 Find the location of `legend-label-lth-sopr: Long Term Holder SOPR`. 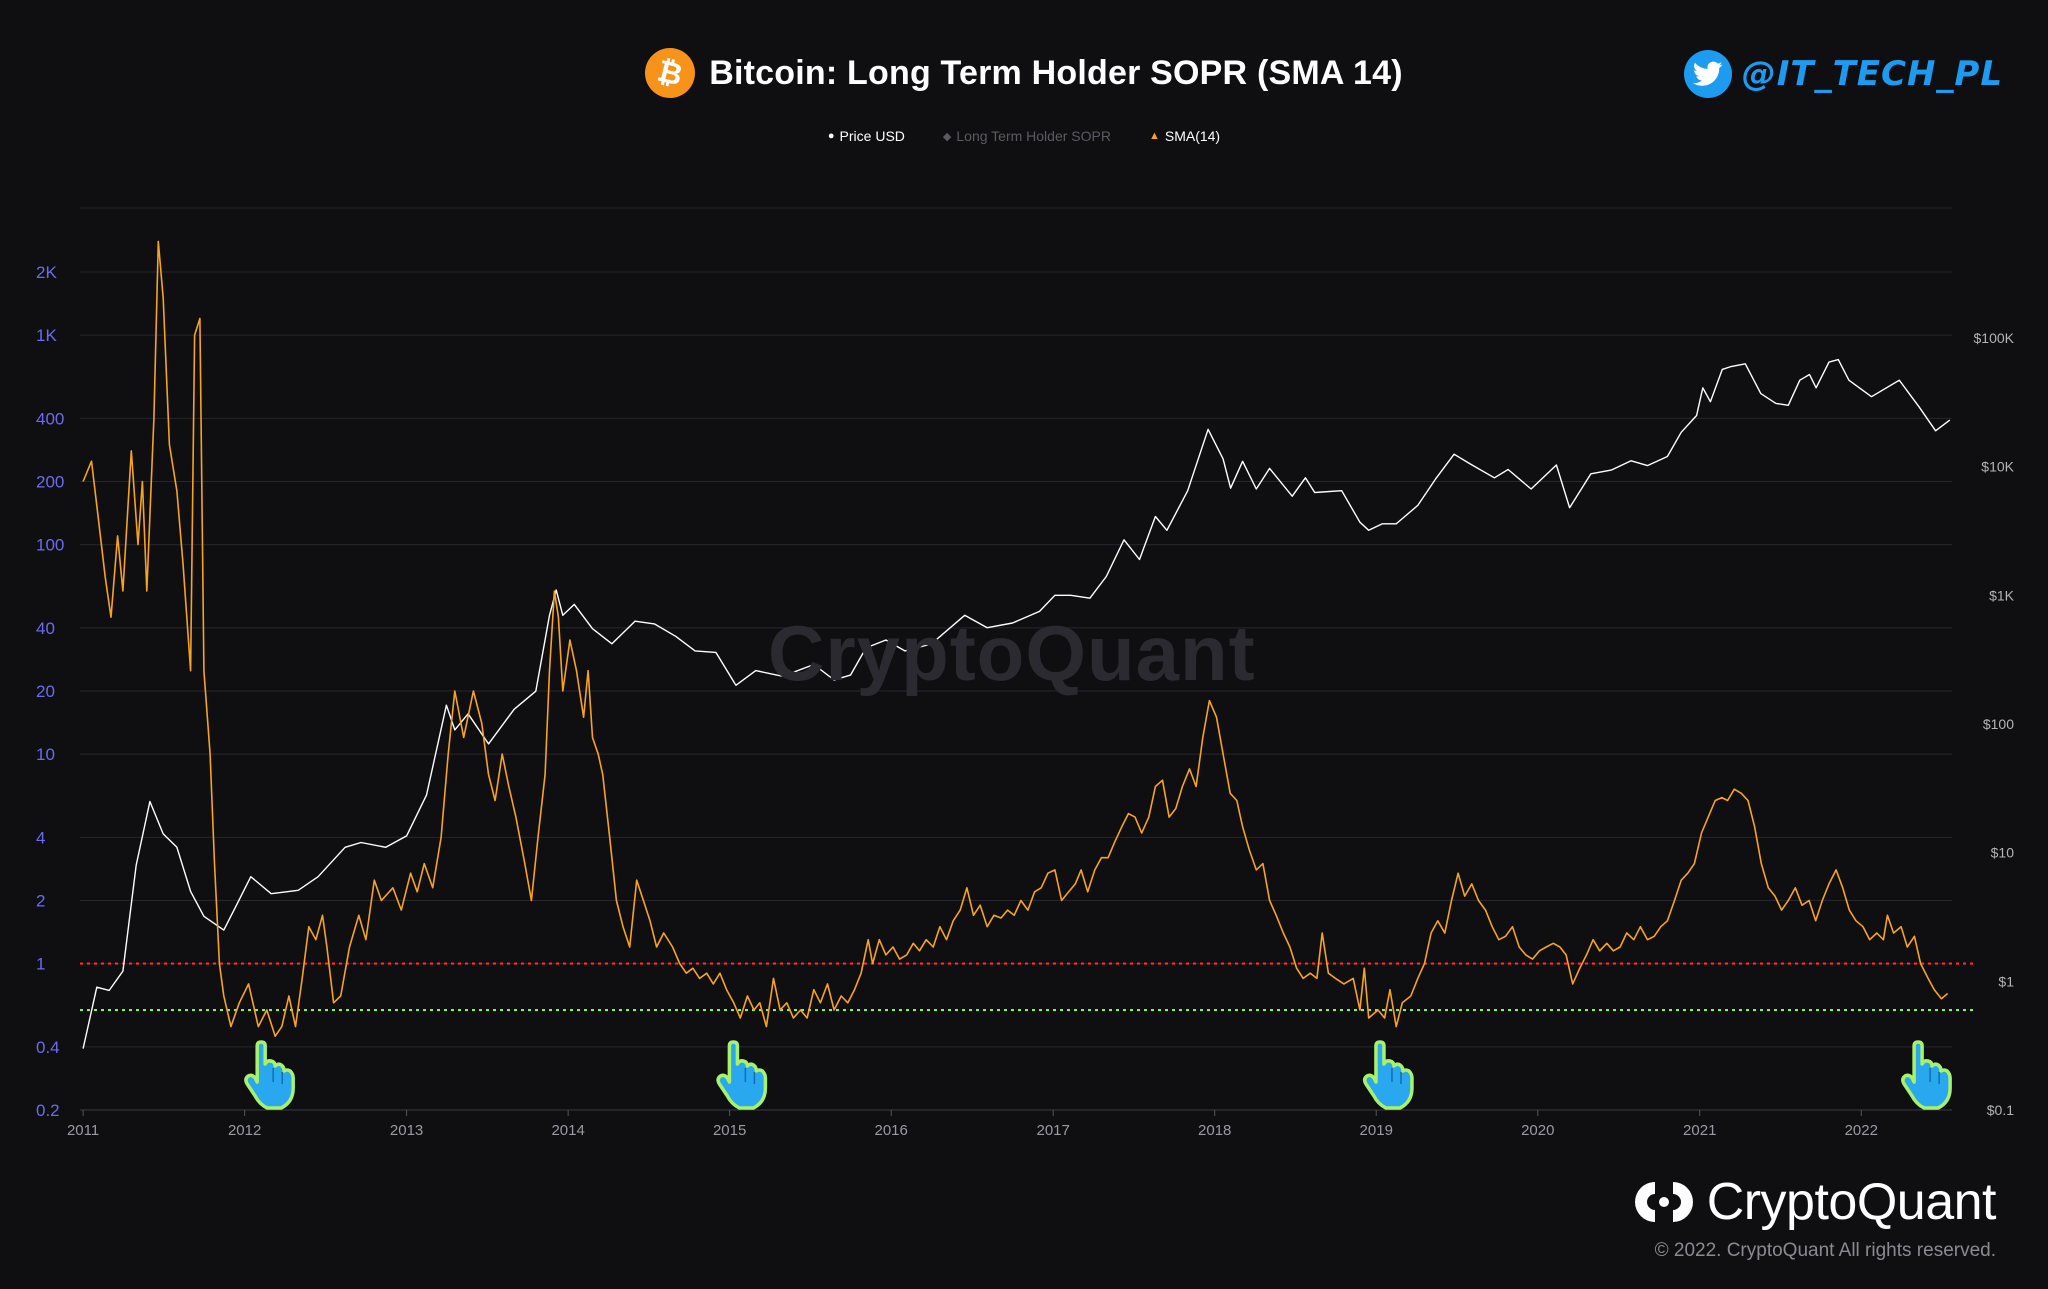

legend-label-lth-sopr: Long Term Holder SOPR is located at coordinates (1033, 136).